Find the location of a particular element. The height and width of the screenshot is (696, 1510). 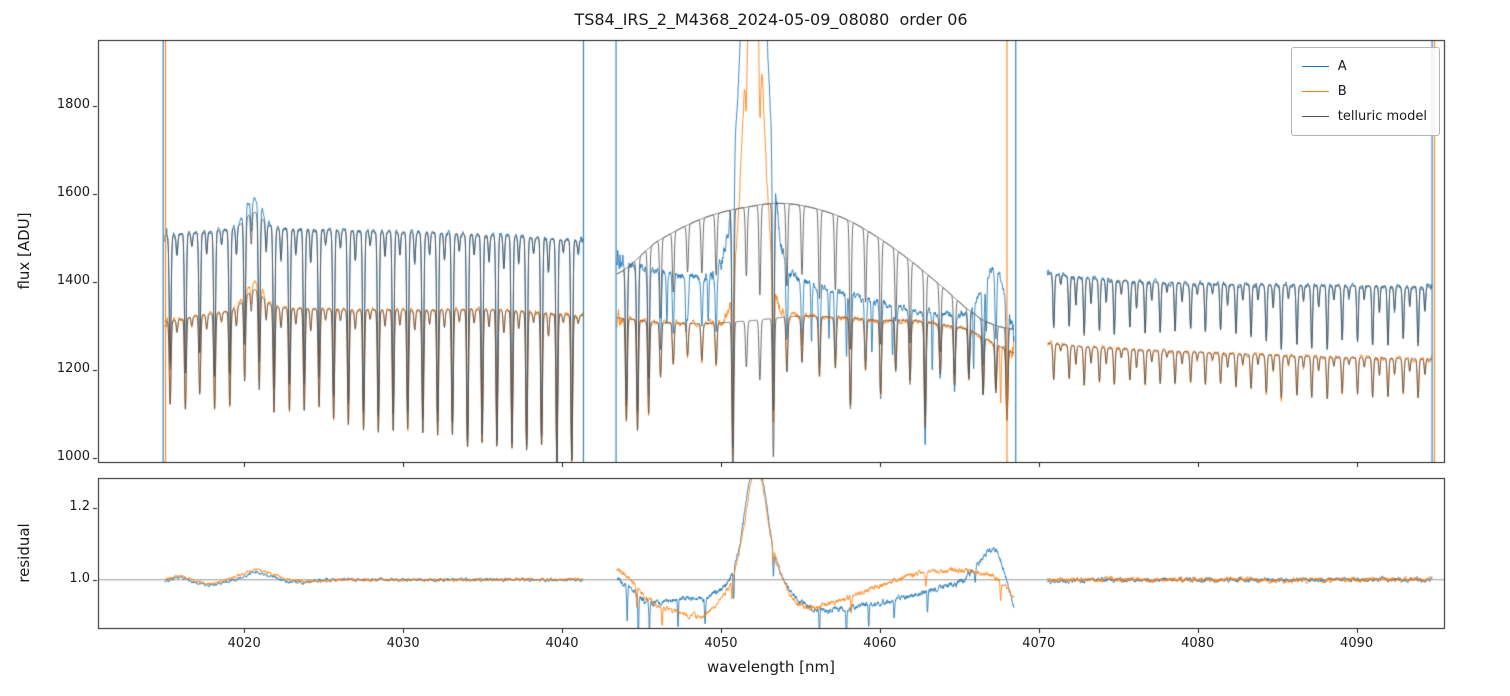

y-tick-label-flux: 1200 is located at coordinates (73, 368).